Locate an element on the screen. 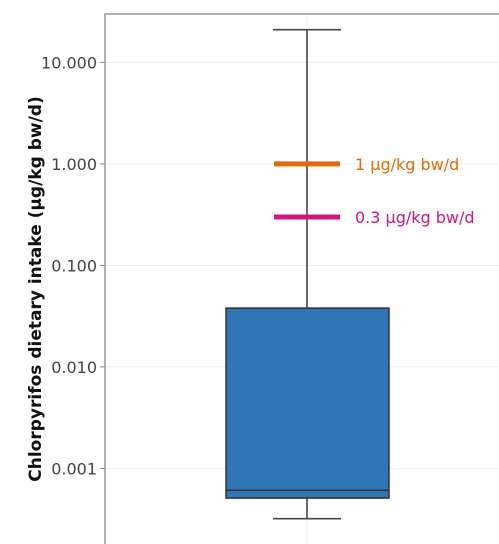 The image size is (499, 544). y-tick-label: 0.100 is located at coordinates (74, 265).